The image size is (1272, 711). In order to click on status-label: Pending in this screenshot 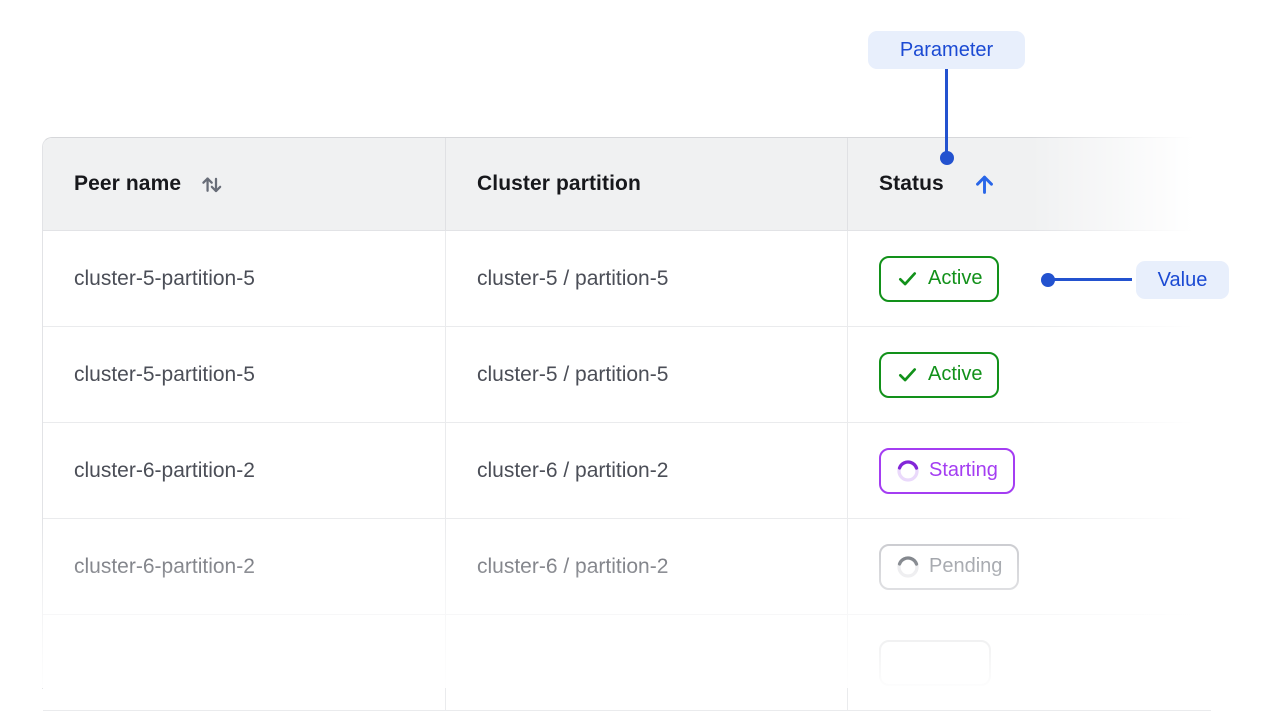, I will do `click(966, 566)`.